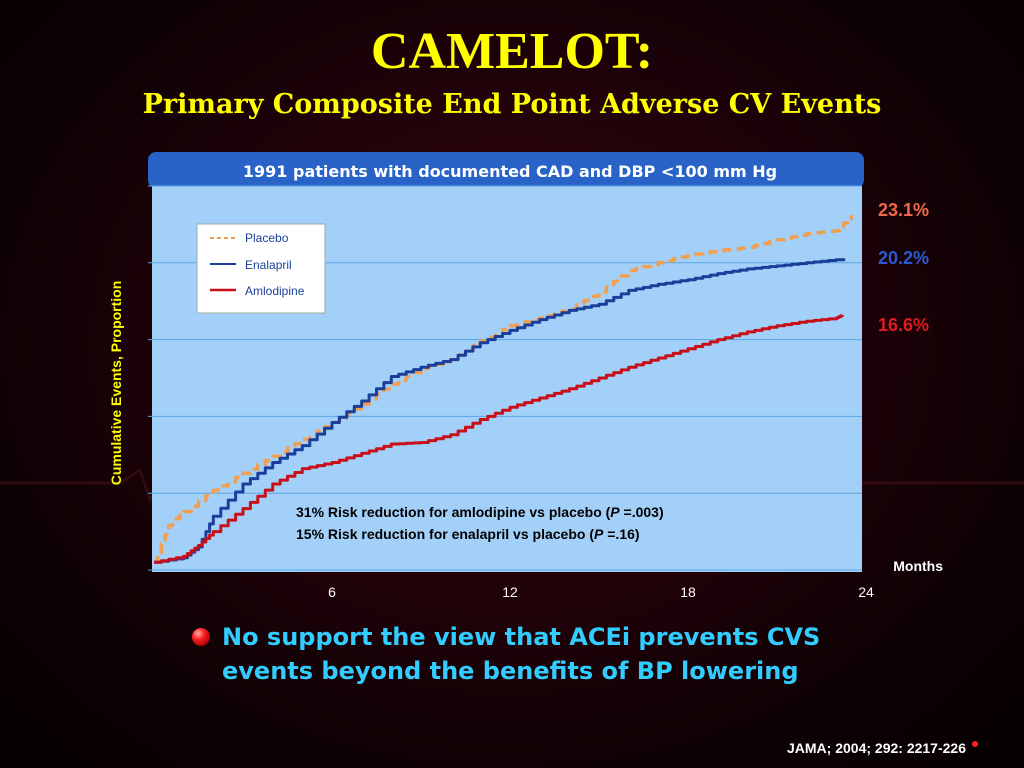 The height and width of the screenshot is (768, 1024). Describe the element at coordinates (903, 325) in the screenshot. I see `end-label-amlodipine: 16.6%` at that location.